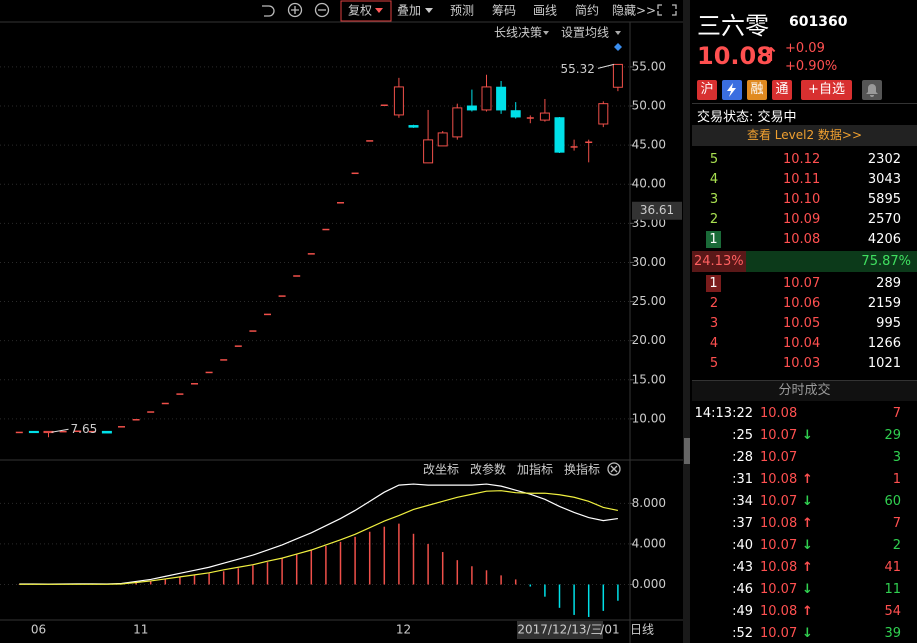 This screenshot has width=917, height=643. What do you see at coordinates (535, 469) in the screenshot?
I see `panel-button: 加指标` at bounding box center [535, 469].